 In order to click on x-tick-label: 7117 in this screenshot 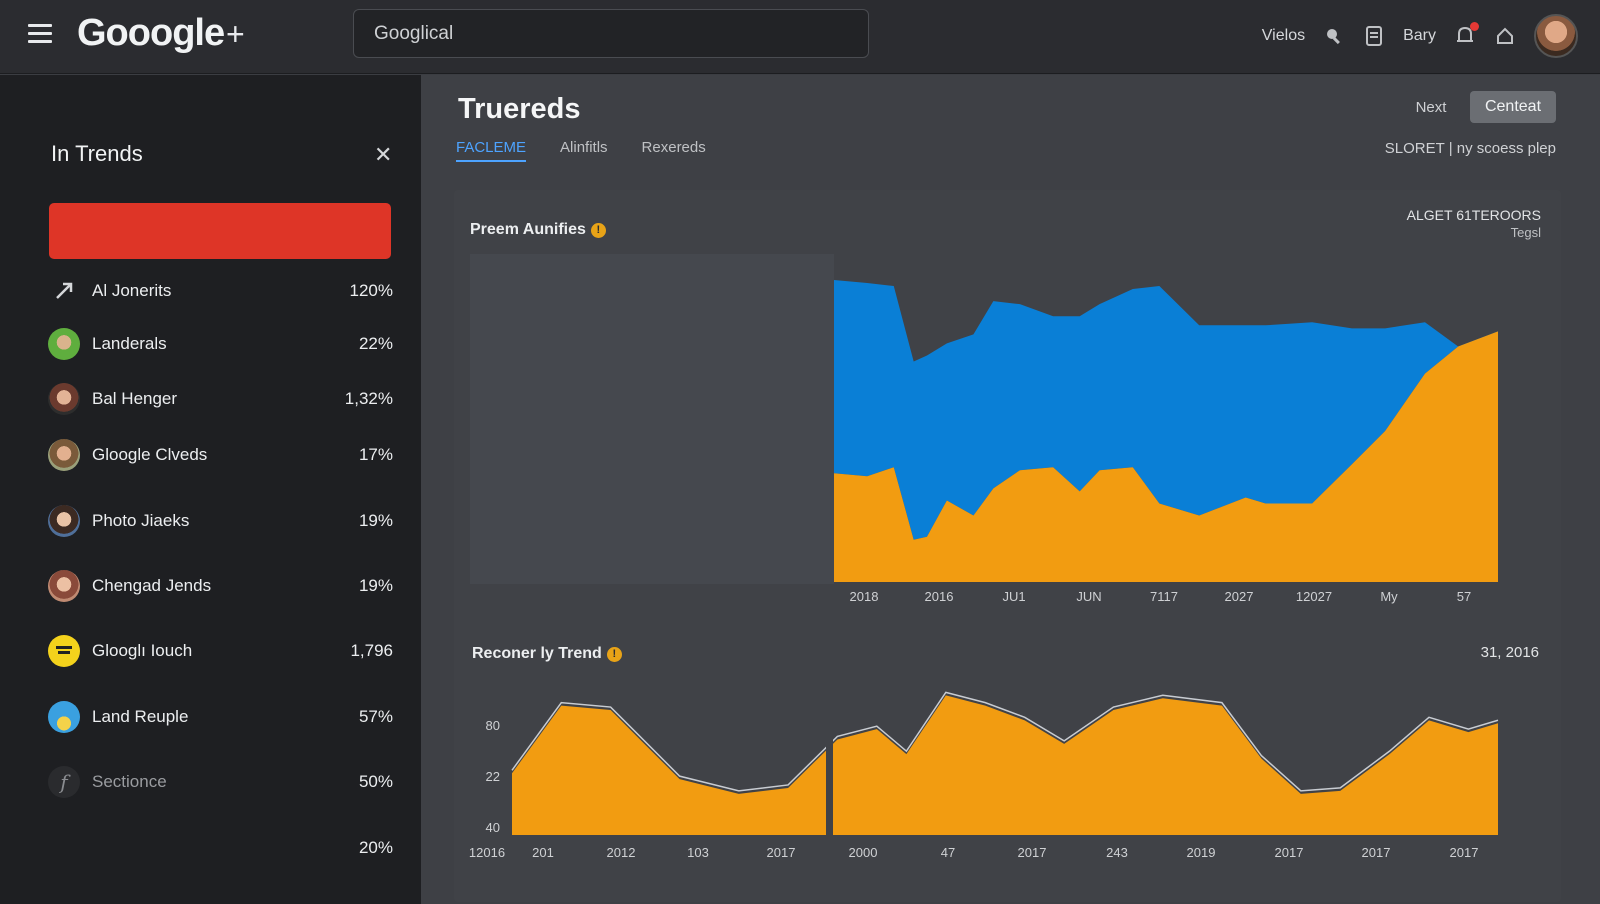, I will do `click(1164, 596)`.